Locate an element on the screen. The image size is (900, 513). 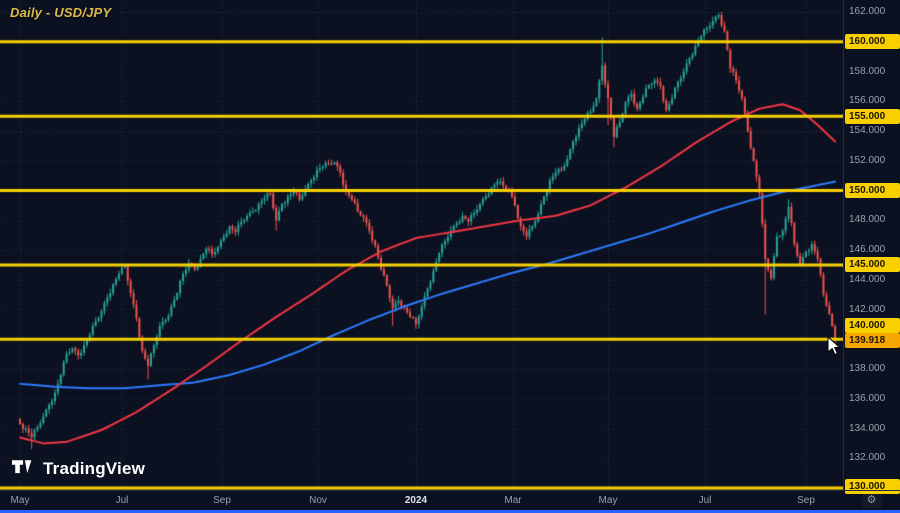
price-level-label: 145.000 is located at coordinates (872, 265).